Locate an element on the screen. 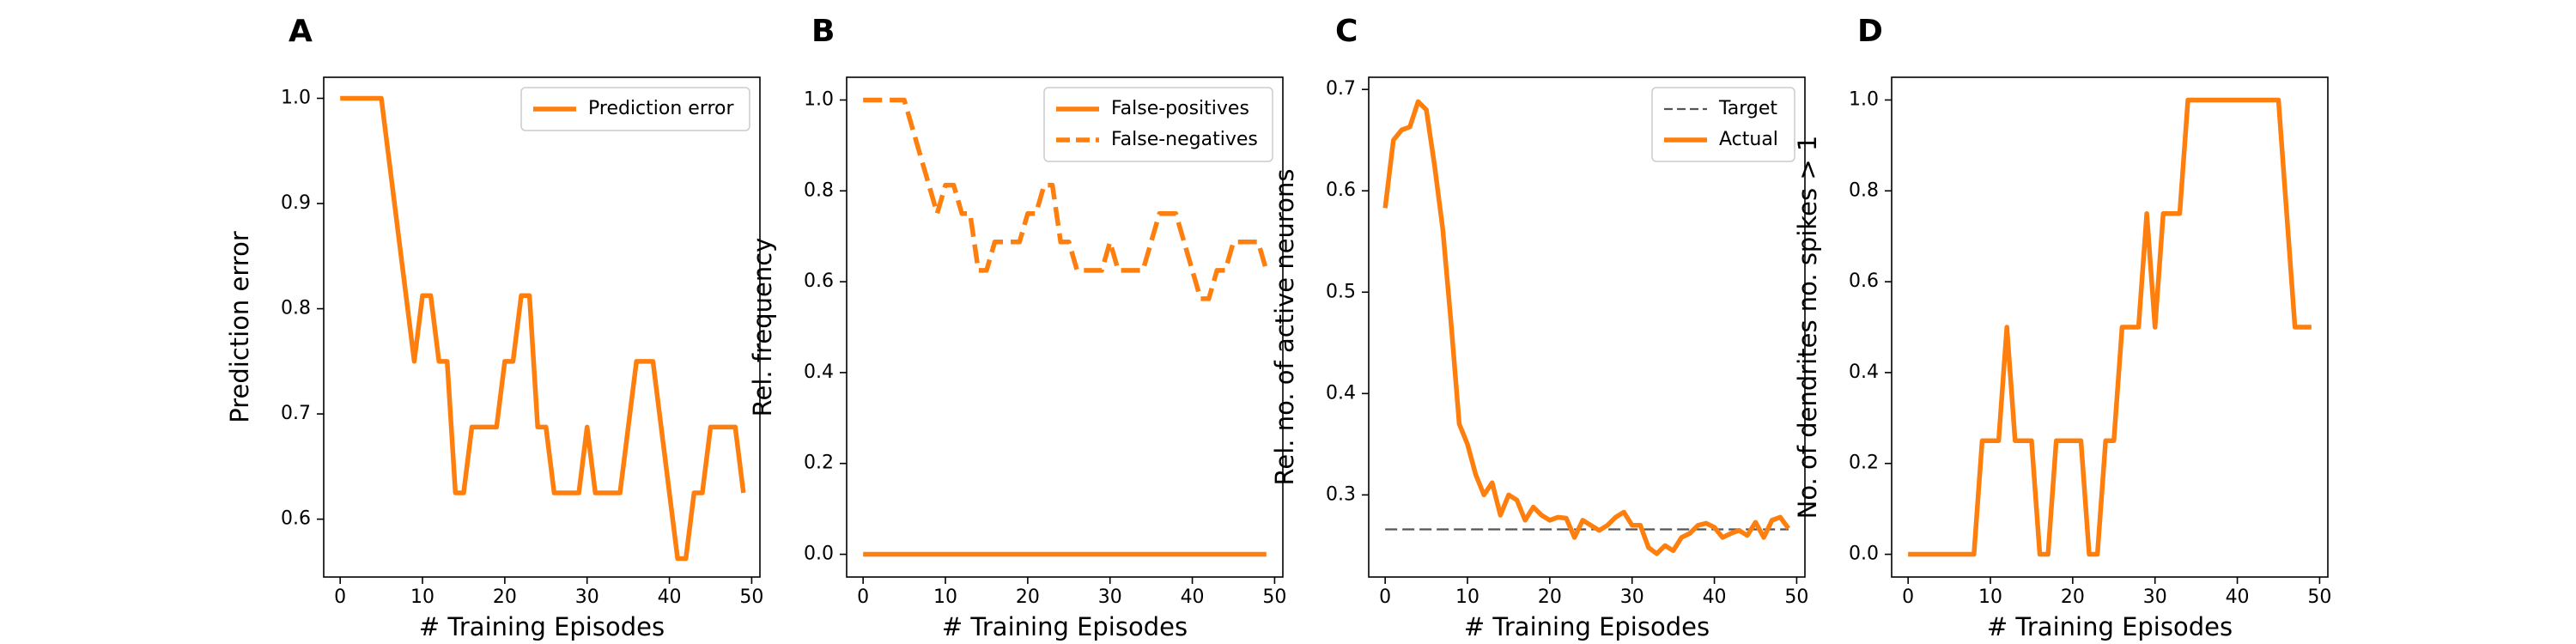 This screenshot has height=644, width=2576. legend-label: Prediction error is located at coordinates (661, 109).